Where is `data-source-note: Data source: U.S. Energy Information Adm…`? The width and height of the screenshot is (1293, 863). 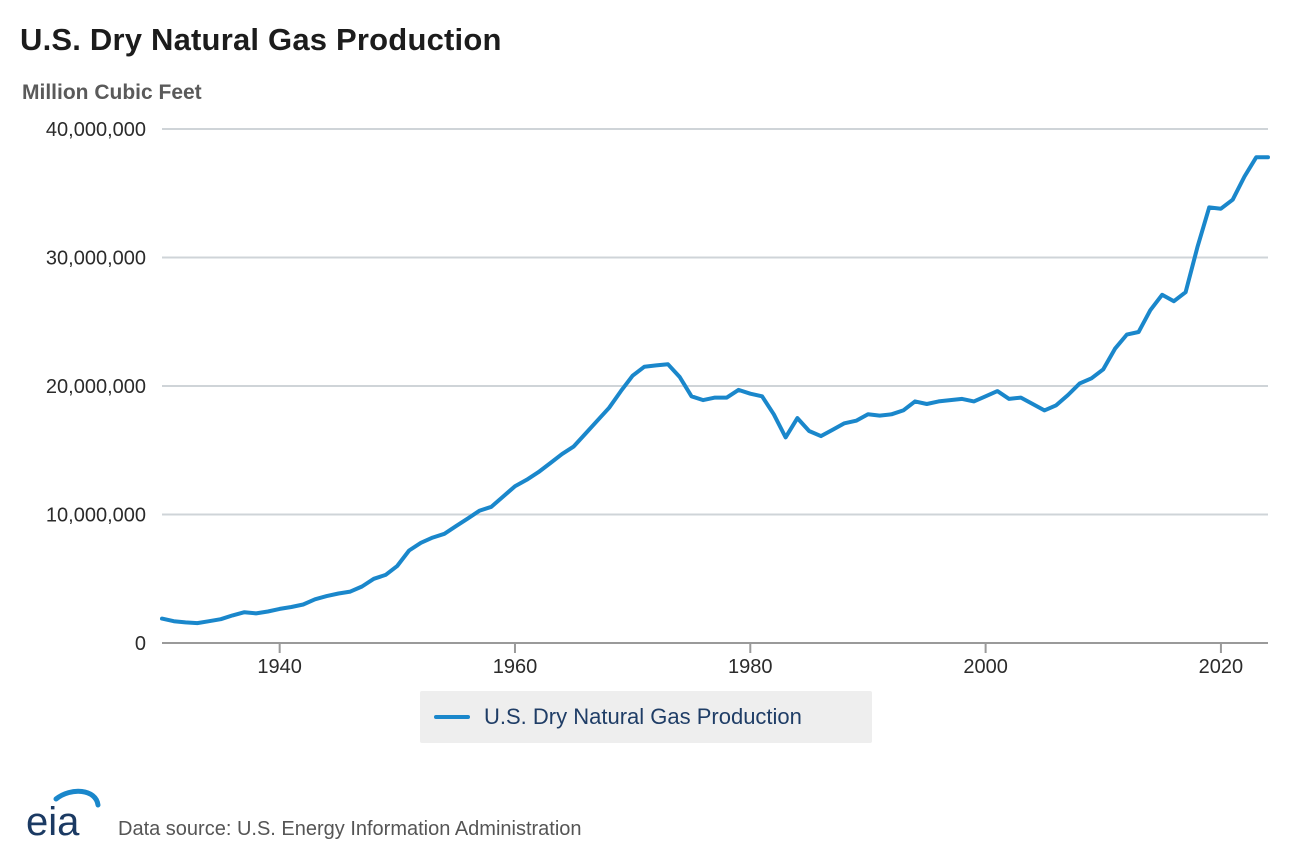 data-source-note: Data source: U.S. Energy Information Adm… is located at coordinates (350, 829).